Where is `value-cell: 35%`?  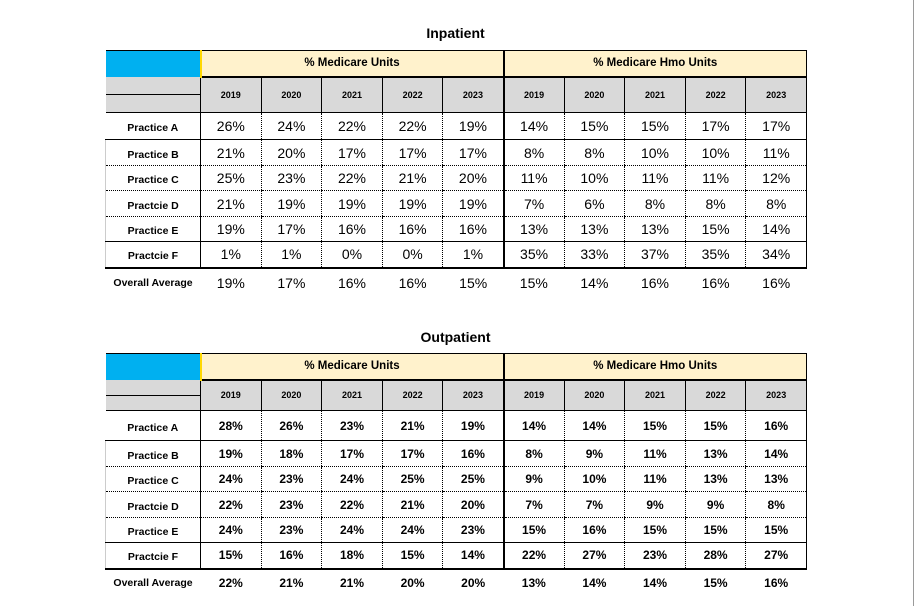
value-cell: 35% is located at coordinates (715, 255).